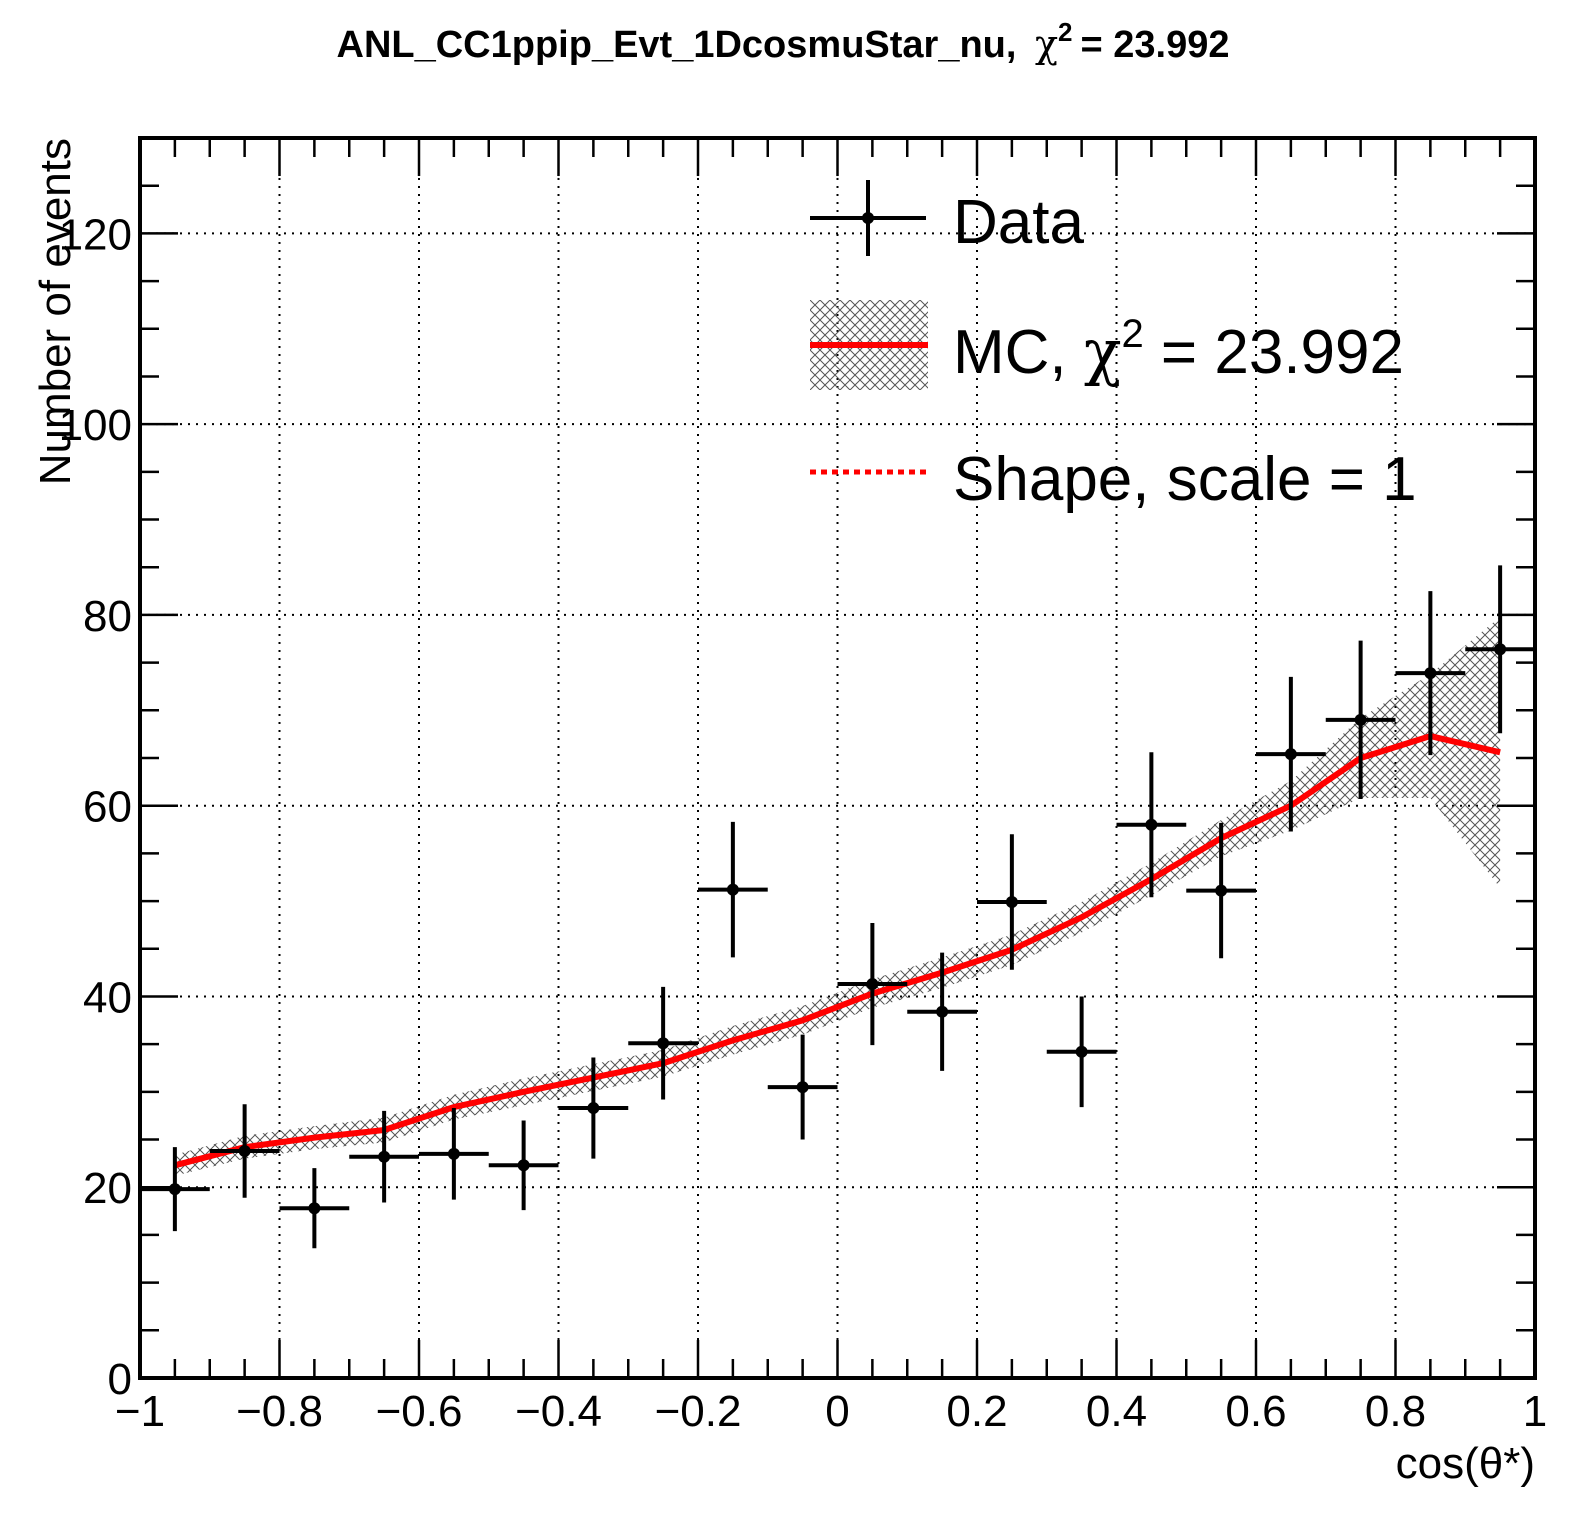 This screenshot has width=1576, height=1539. What do you see at coordinates (1535, 1411) in the screenshot?
I see `x-tick-label: 1` at bounding box center [1535, 1411].